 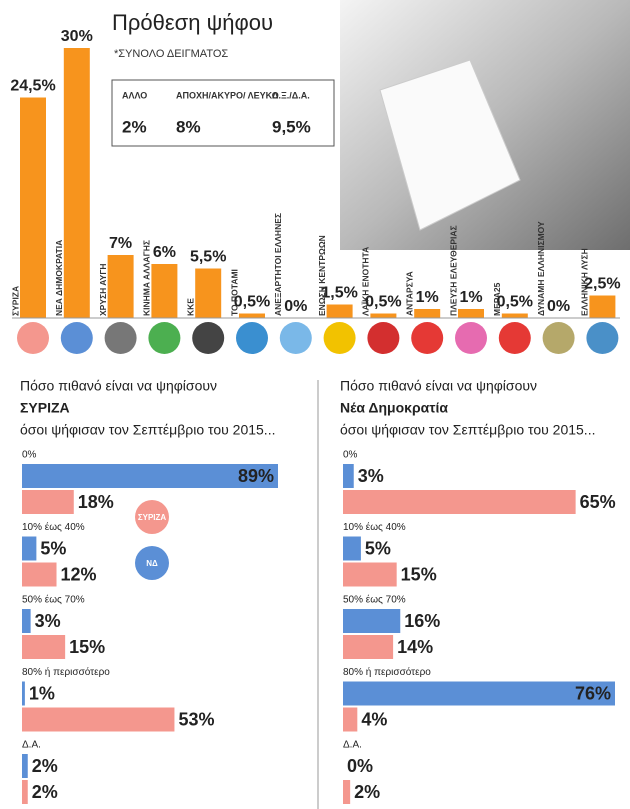 What do you see at coordinates (322, 275) in the screenshot?
I see `category-label: ΕΝΩΣΗ ΚΕΝΤΡΩΩΝ` at bounding box center [322, 275].